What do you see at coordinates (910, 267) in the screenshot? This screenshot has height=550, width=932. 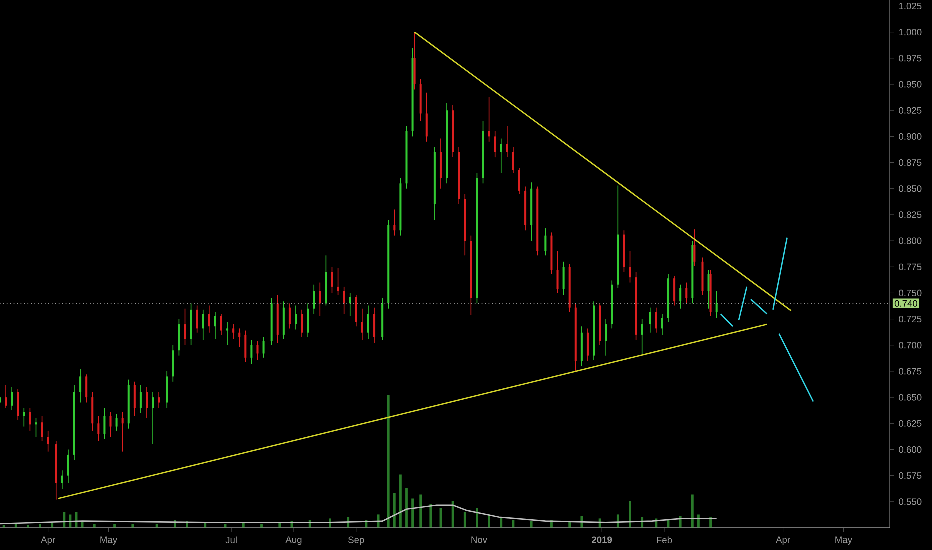 I see `y-tick-label: 0.775` at bounding box center [910, 267].